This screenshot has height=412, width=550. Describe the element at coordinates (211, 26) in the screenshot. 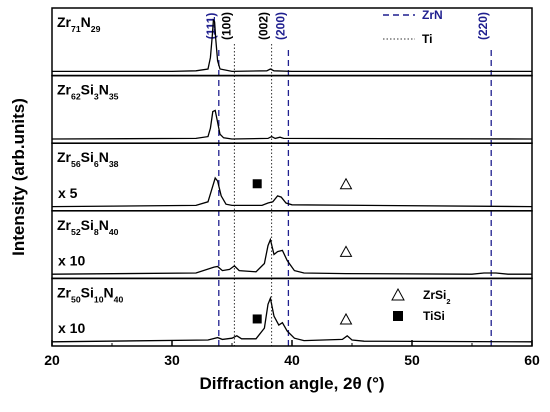

I see `hkl-label-ZrN-0: (111)` at that location.